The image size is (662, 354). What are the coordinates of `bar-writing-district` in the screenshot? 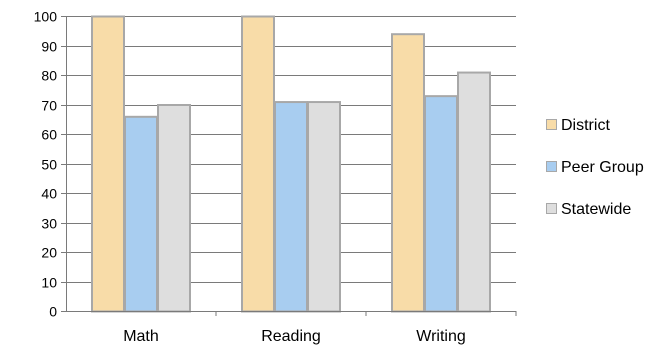 It's located at (408, 173).